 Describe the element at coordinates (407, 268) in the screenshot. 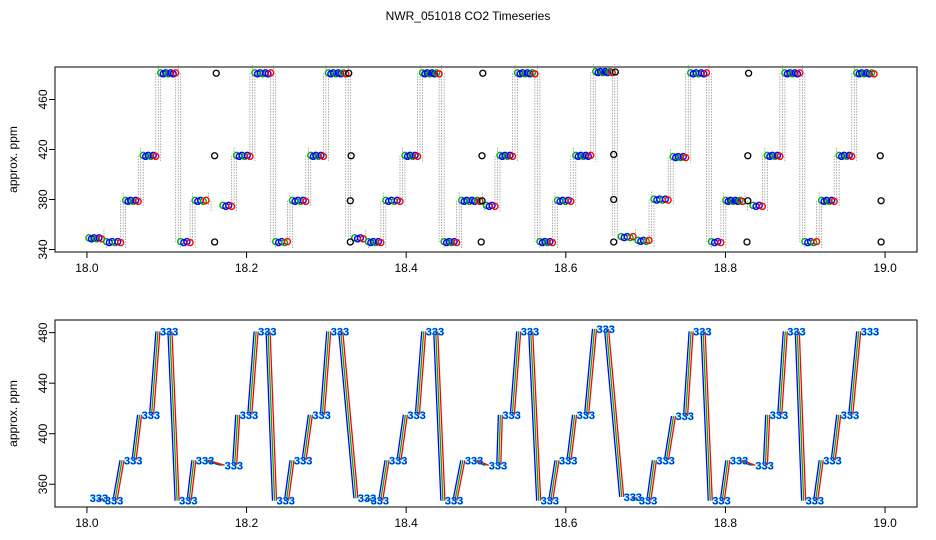

I see `x-tick-label: 18.4` at that location.